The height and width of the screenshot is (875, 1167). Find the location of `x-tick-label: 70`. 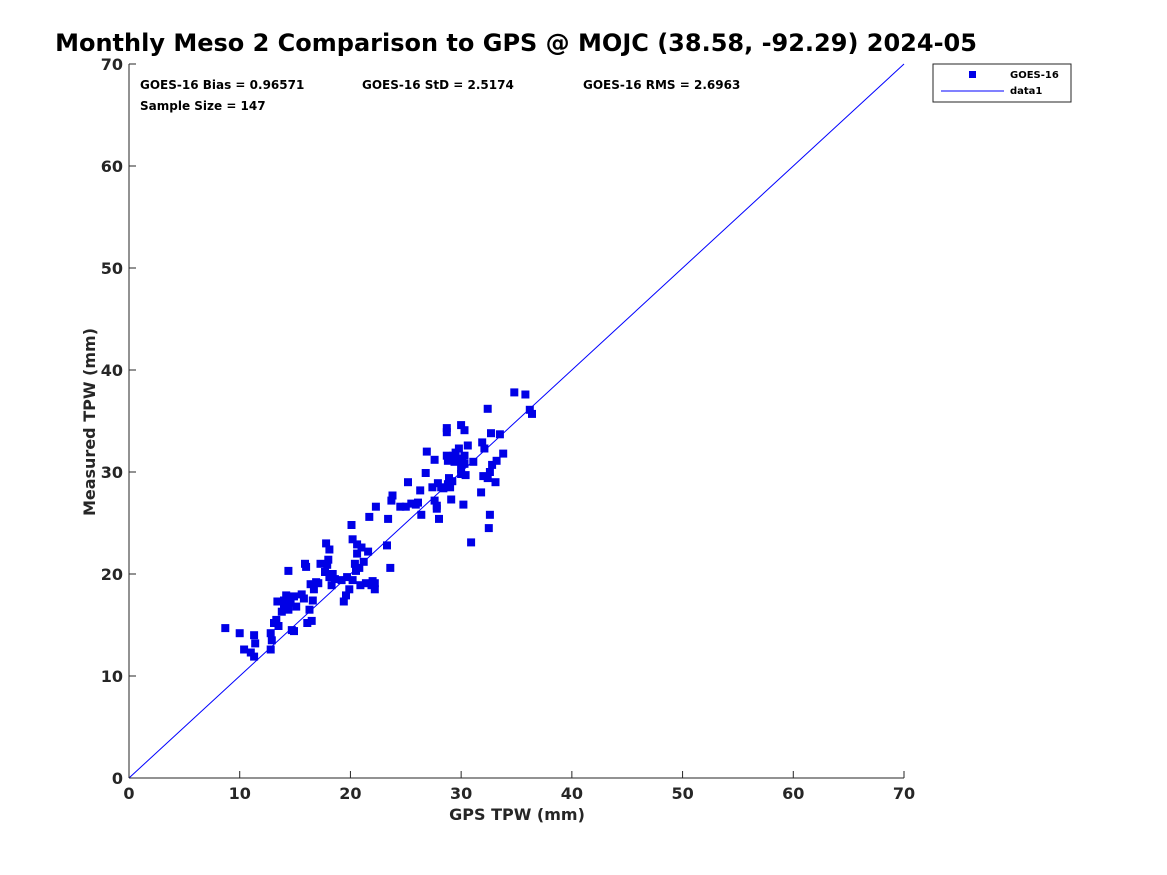

x-tick-label: 70 is located at coordinates (904, 793).